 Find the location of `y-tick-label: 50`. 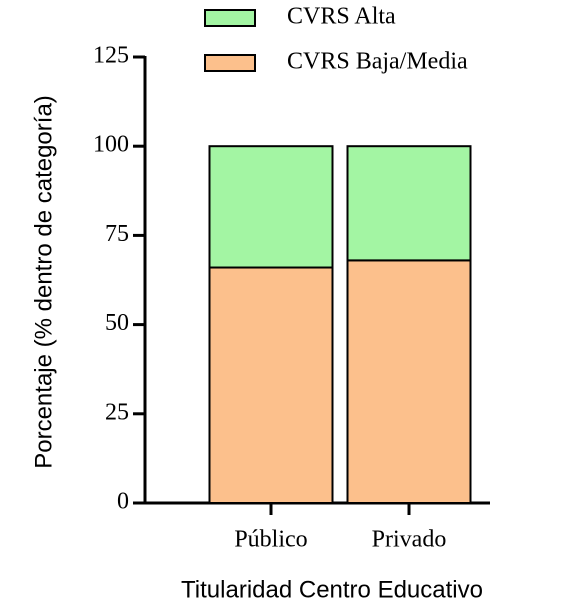

y-tick-label: 50 is located at coordinates (117, 323).